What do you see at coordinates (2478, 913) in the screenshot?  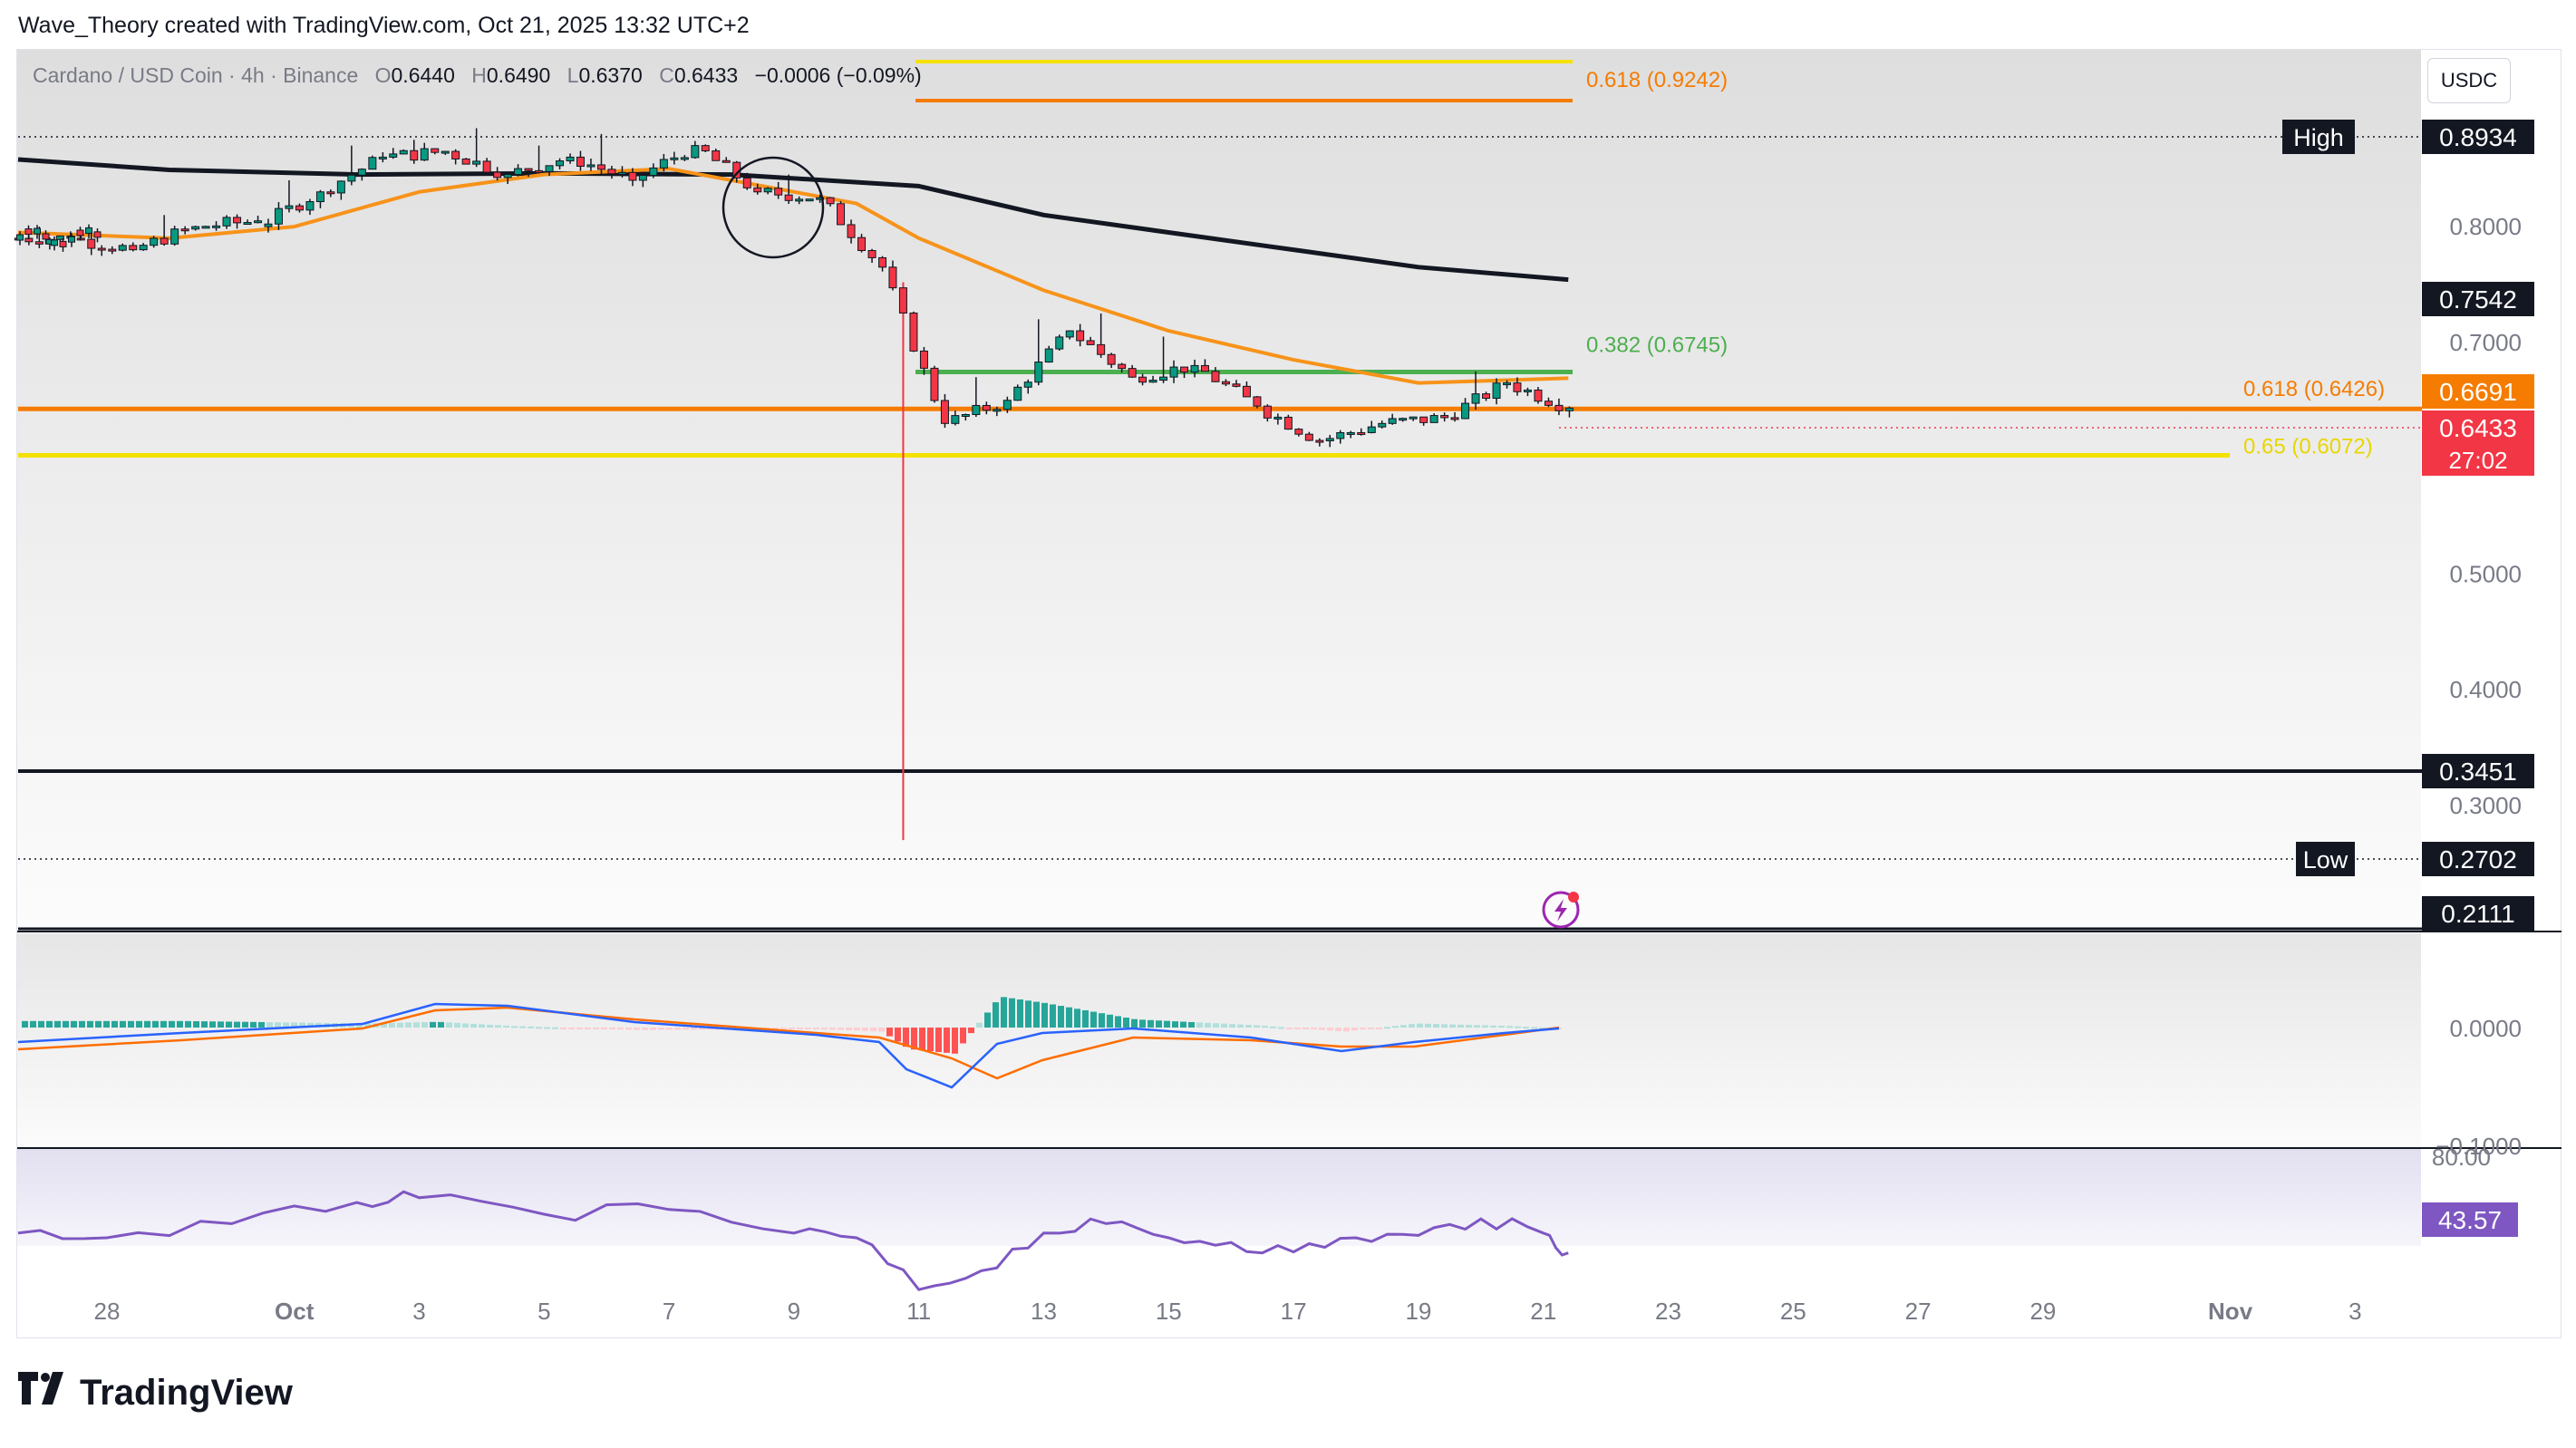 I see `price-tag-0.2111-bg` at bounding box center [2478, 913].